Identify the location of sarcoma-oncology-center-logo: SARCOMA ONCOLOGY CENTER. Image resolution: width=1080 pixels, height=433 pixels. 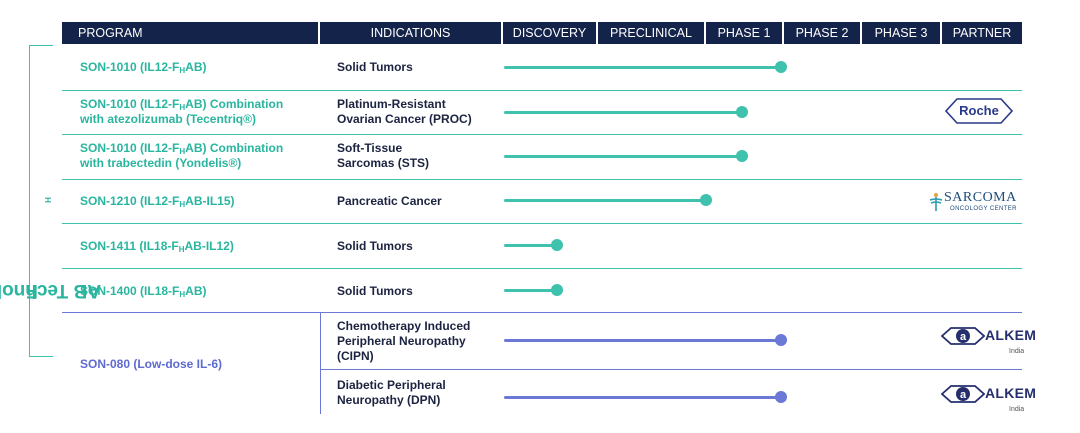
(980, 203).